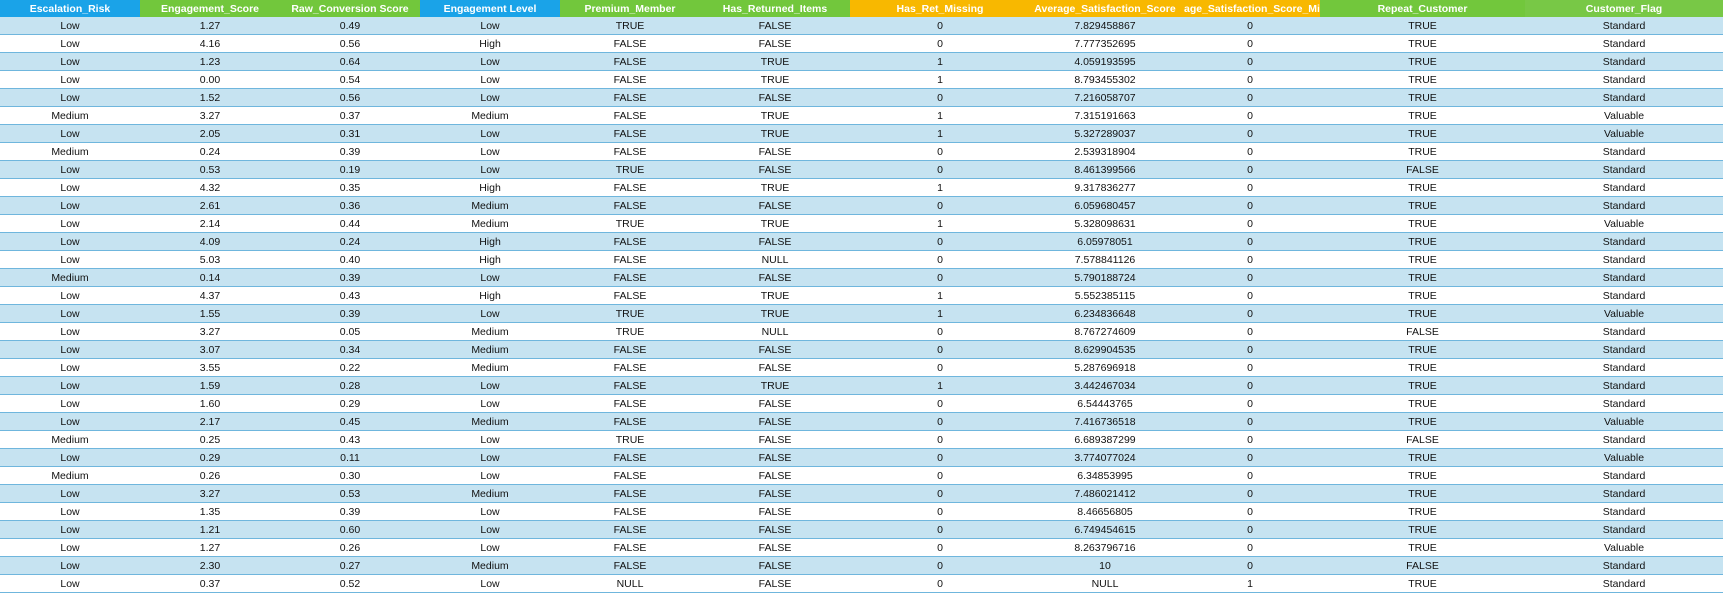 Image resolution: width=1723 pixels, height=593 pixels. I want to click on column-header-average-satisfaction-score: Average_Satisfaction_Score, so click(1105, 8).